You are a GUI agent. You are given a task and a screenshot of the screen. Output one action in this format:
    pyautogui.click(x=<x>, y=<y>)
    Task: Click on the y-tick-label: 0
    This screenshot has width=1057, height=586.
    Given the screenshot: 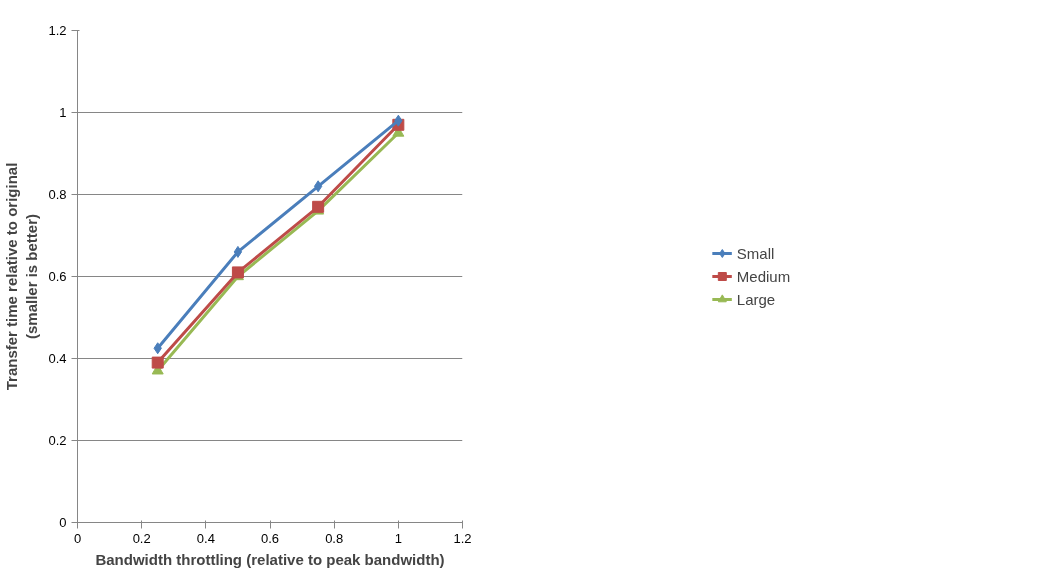 What is the action you would take?
    pyautogui.click(x=63, y=522)
    